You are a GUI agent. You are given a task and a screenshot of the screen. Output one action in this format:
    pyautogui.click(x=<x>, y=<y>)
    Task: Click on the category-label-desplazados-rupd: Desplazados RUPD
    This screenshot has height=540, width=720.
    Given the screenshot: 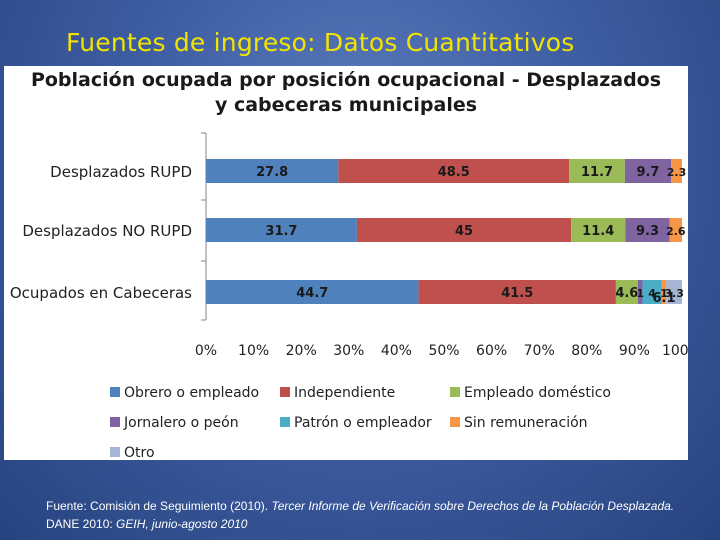 What is the action you would take?
    pyautogui.click(x=121, y=172)
    